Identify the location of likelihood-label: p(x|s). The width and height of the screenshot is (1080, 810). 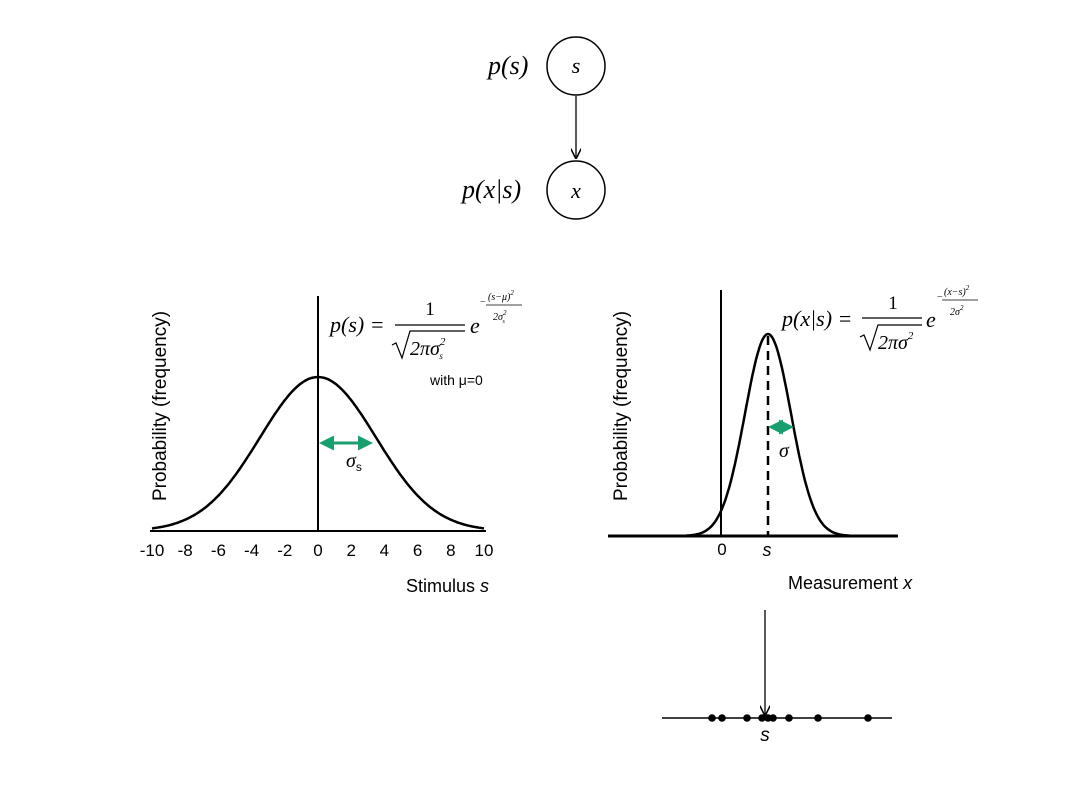
(490, 189).